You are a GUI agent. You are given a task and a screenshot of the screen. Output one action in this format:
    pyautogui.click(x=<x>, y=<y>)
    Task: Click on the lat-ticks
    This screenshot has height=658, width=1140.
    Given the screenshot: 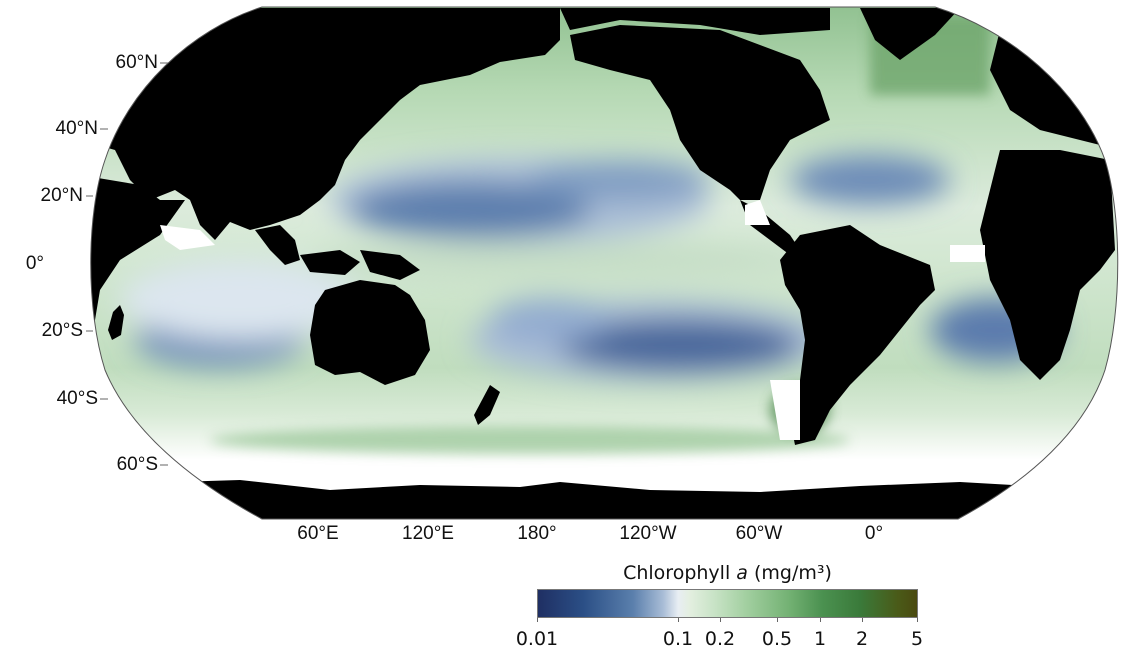 What is the action you would take?
    pyautogui.click(x=127, y=264)
    